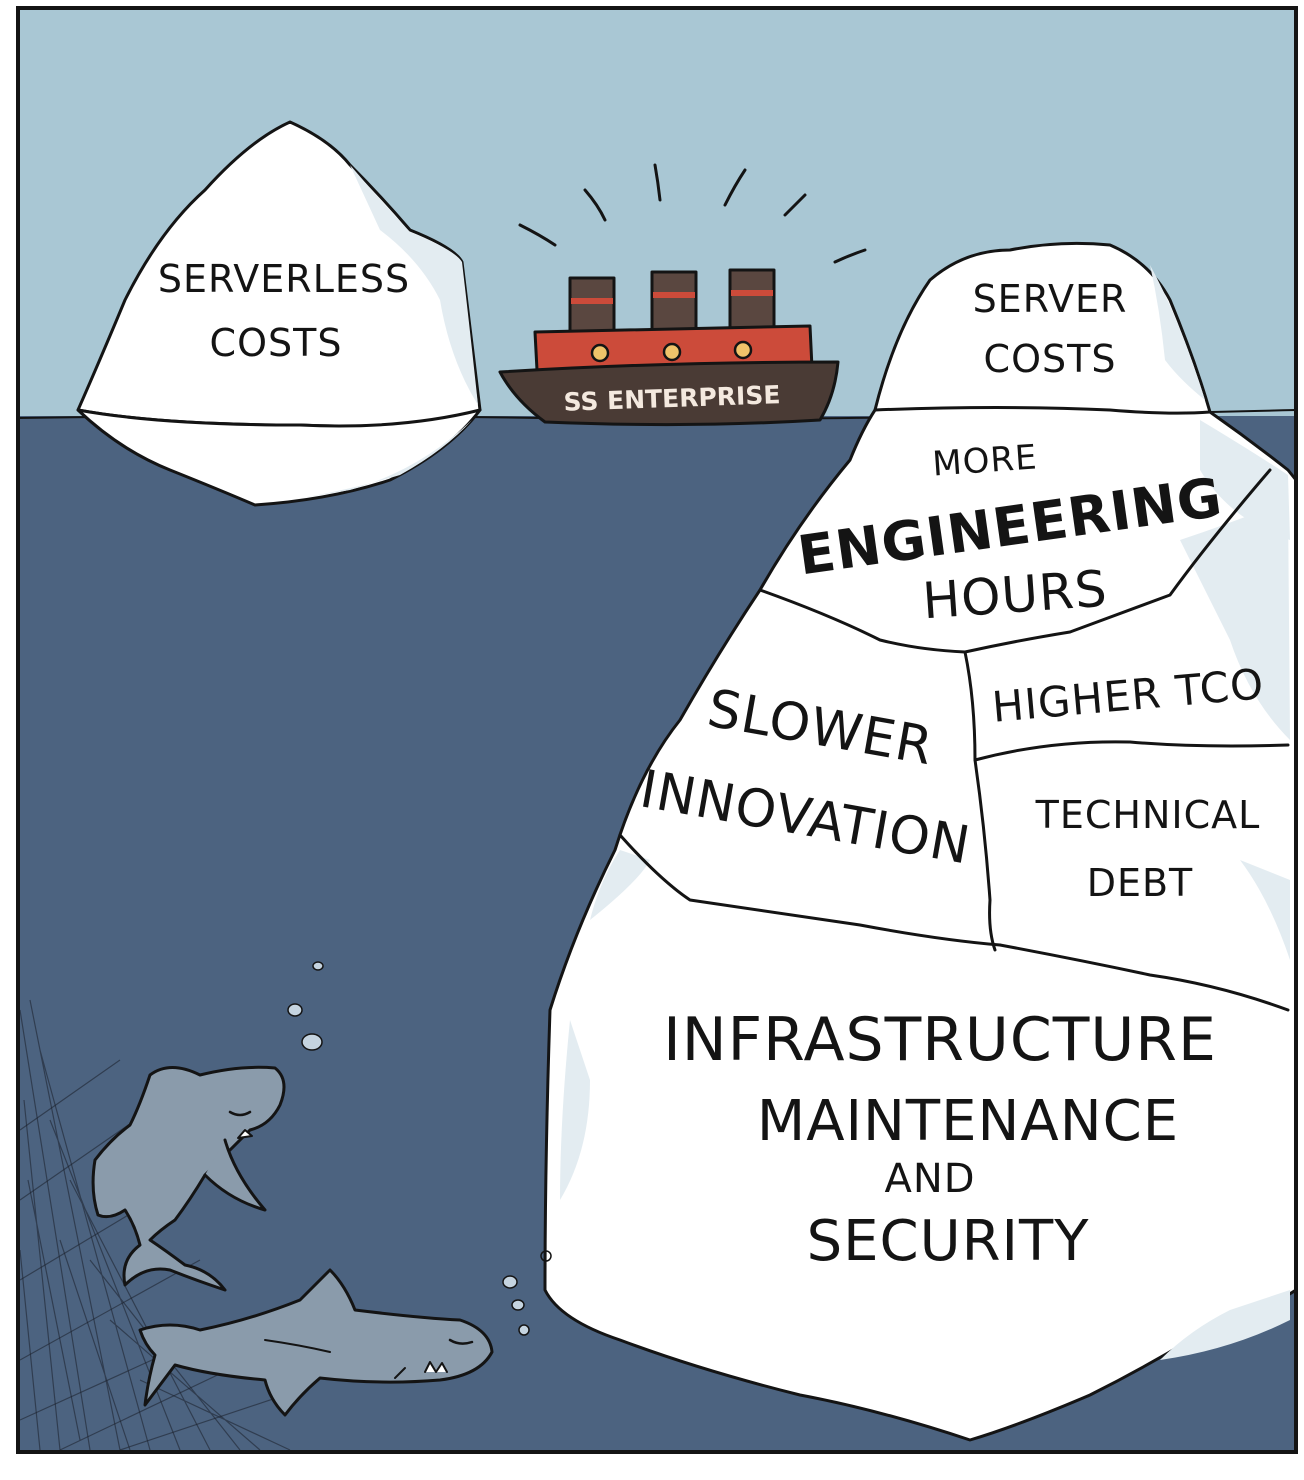 The width and height of the screenshot is (1304, 1480). What do you see at coordinates (1015, 595) in the screenshot?
I see `engineering-line3: HOURS` at bounding box center [1015, 595].